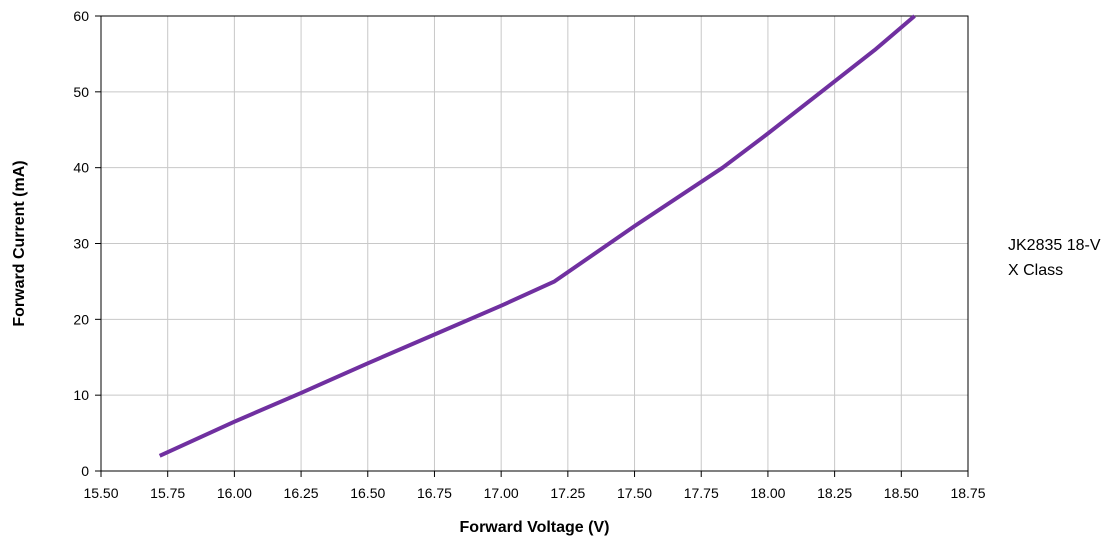  What do you see at coordinates (19, 243) in the screenshot?
I see `y-axis-title: Forward Current (mA)` at bounding box center [19, 243].